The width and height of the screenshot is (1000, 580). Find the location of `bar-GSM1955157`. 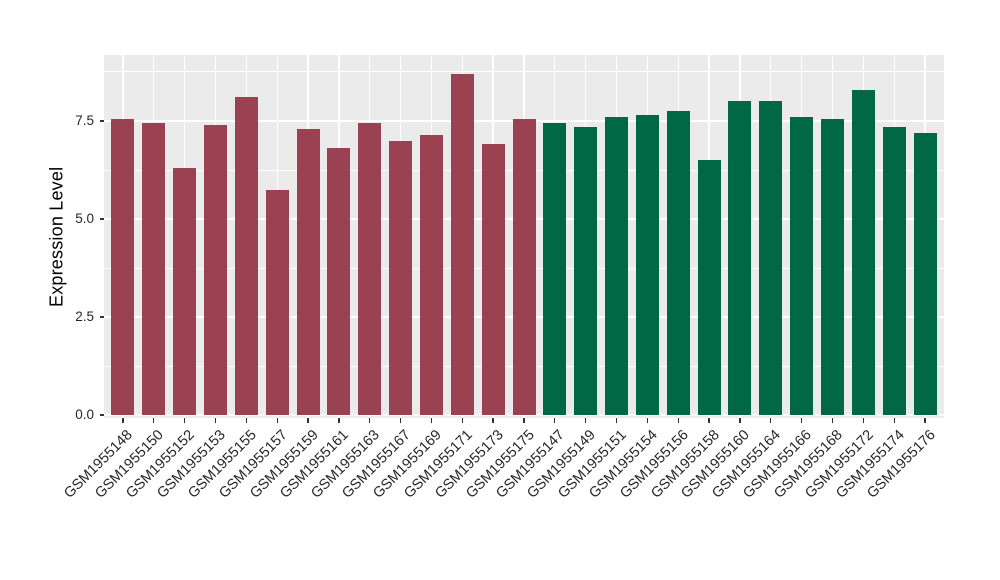

bar-GSM1955157 is located at coordinates (277, 302).